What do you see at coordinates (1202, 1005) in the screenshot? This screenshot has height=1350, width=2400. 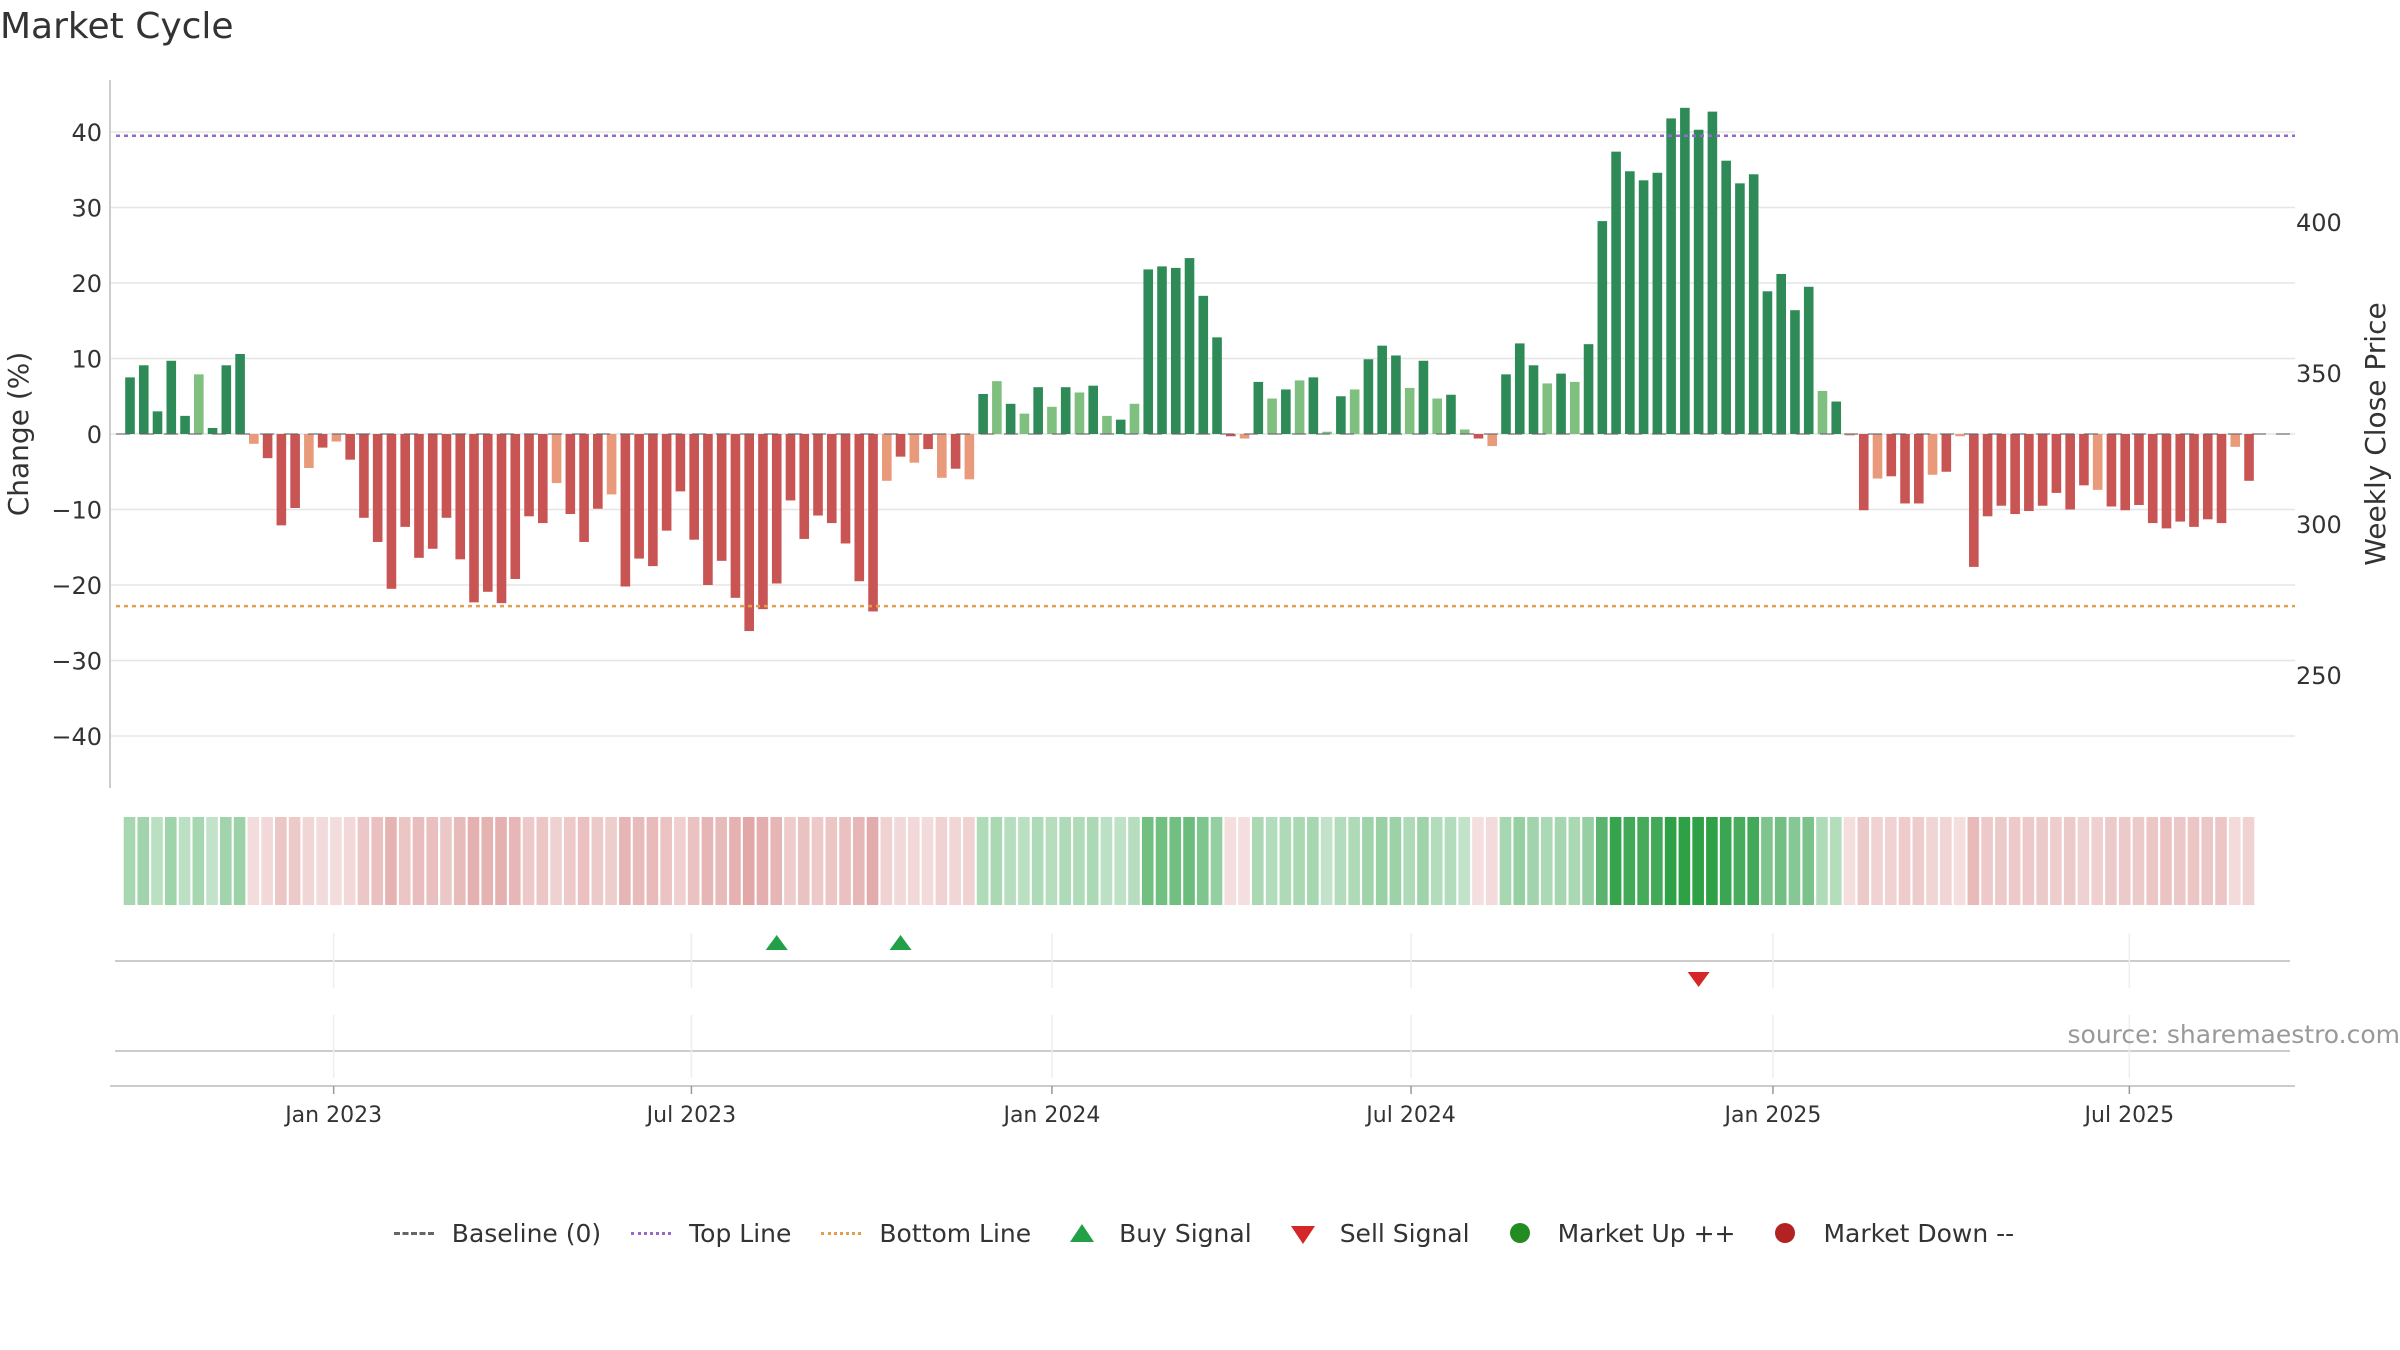 I see `signals-panel` at bounding box center [1202, 1005].